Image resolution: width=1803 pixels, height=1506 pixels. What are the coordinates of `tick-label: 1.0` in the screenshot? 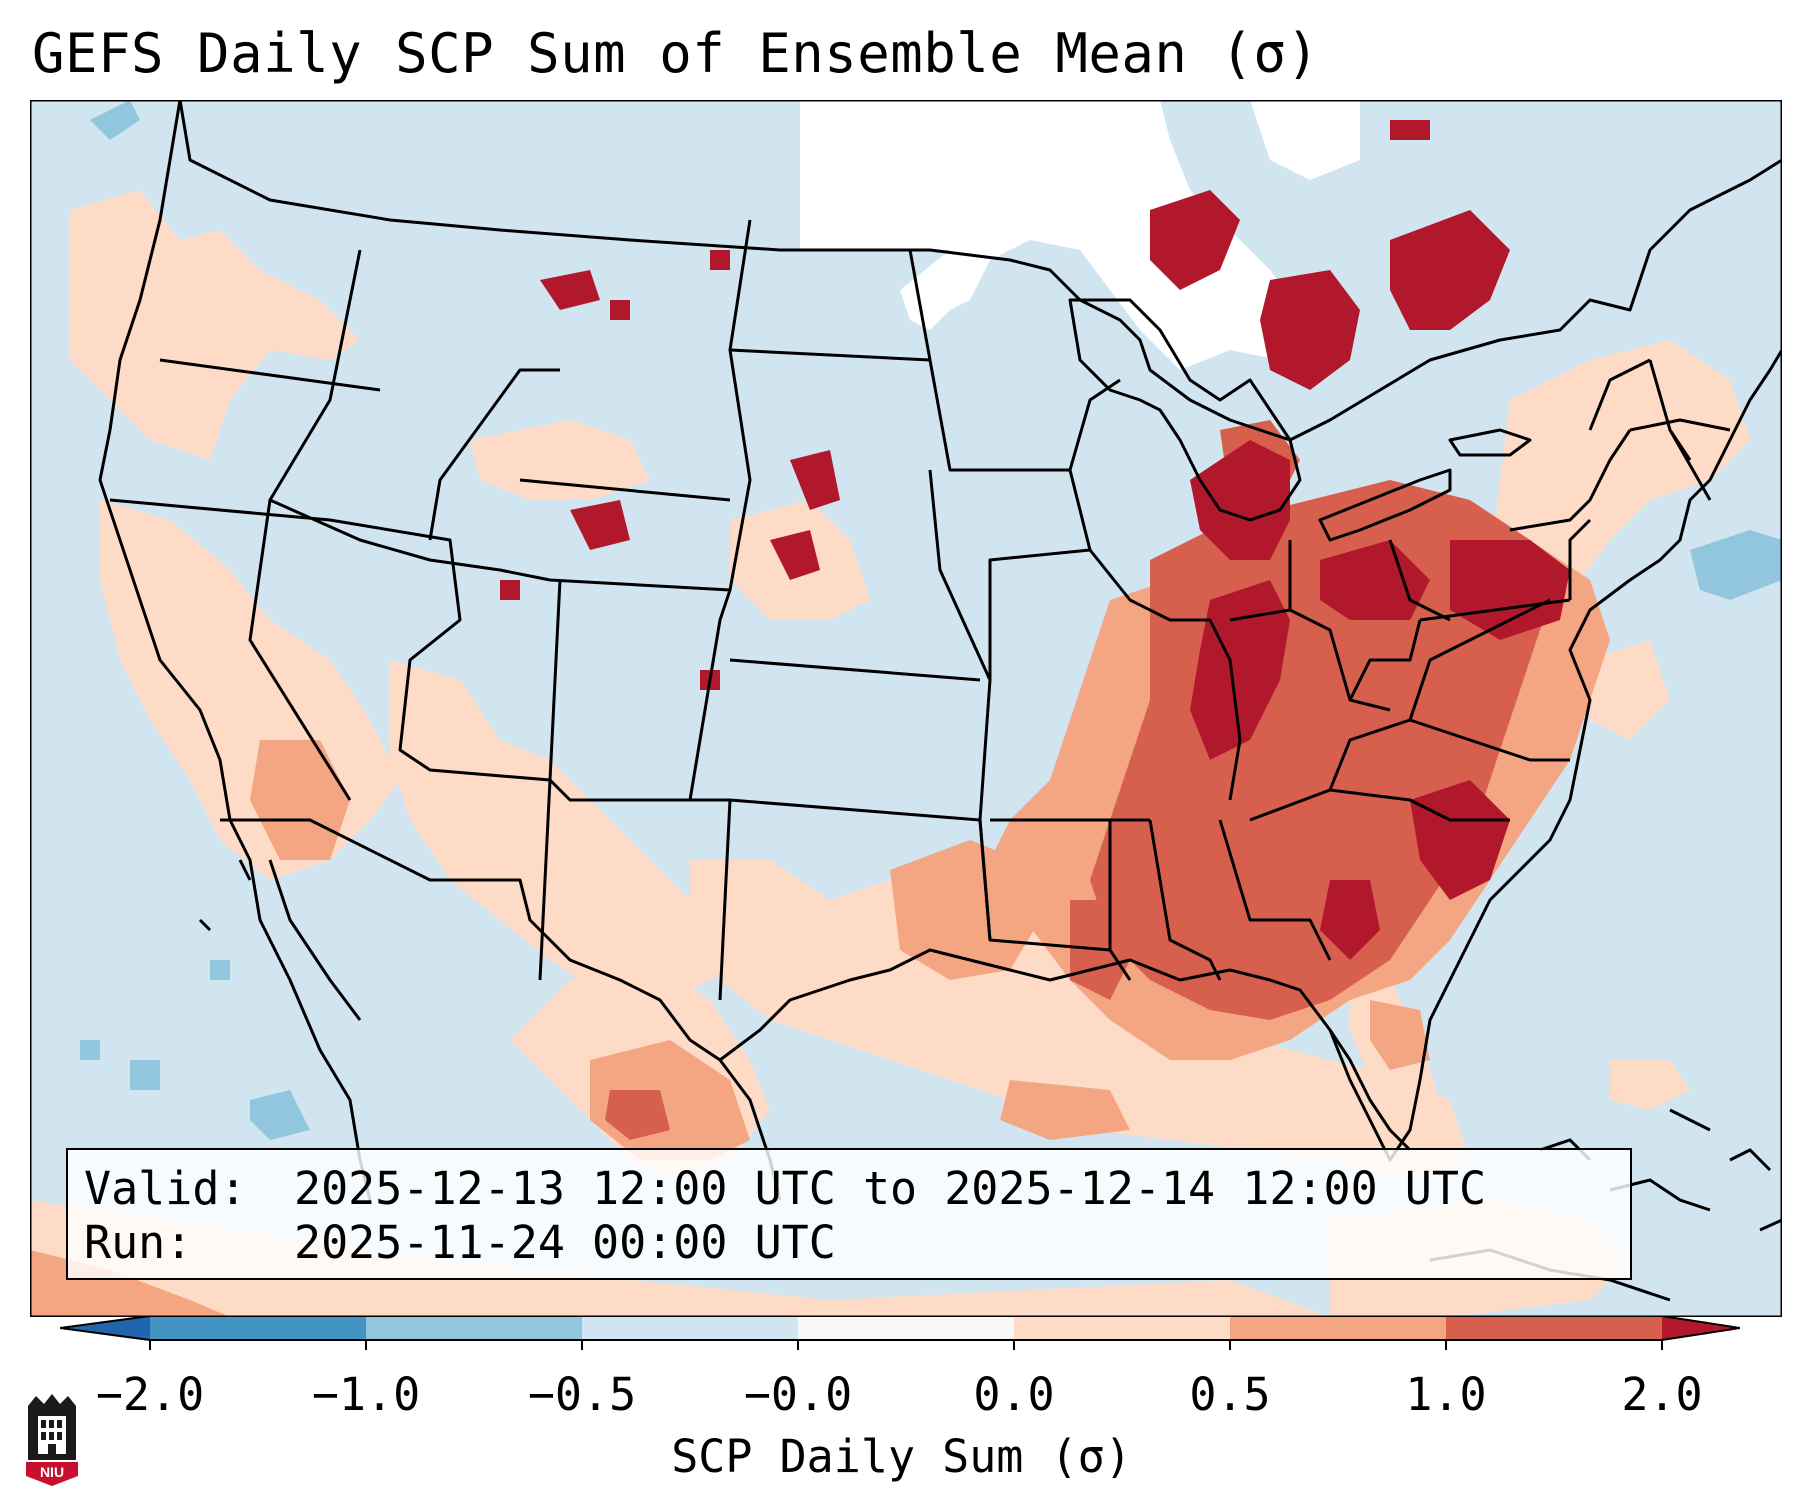 It's located at (1446, 1394).